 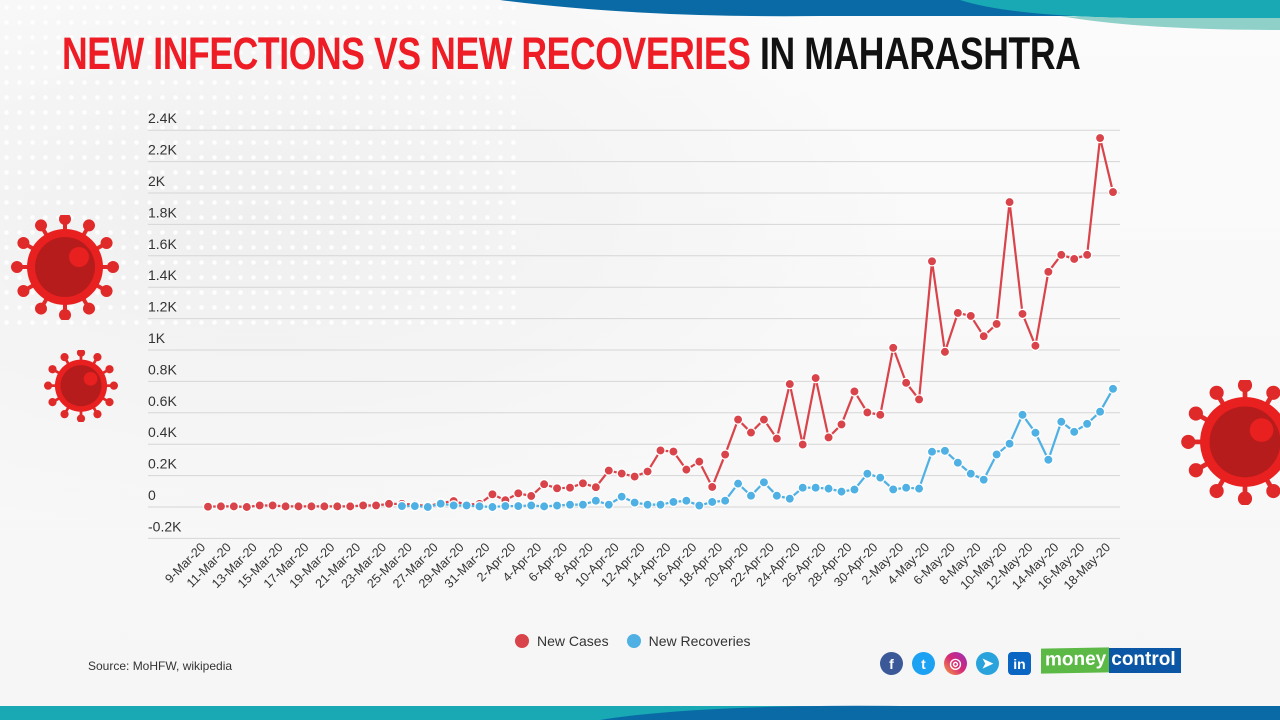 I want to click on y-tick-label: 0.8K, so click(x=162, y=369).